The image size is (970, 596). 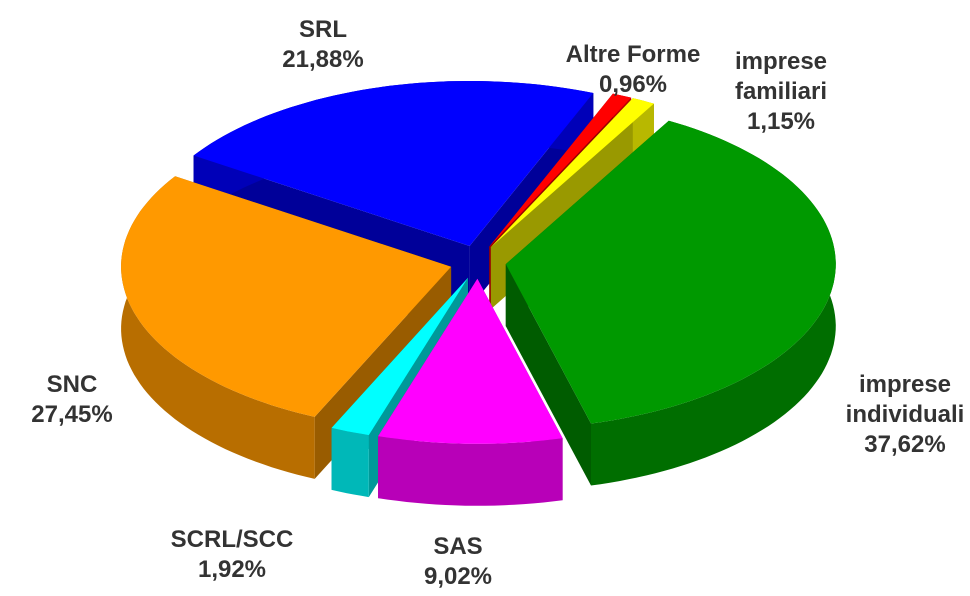 I want to click on category-label: imprese familiari, so click(x=781, y=76).